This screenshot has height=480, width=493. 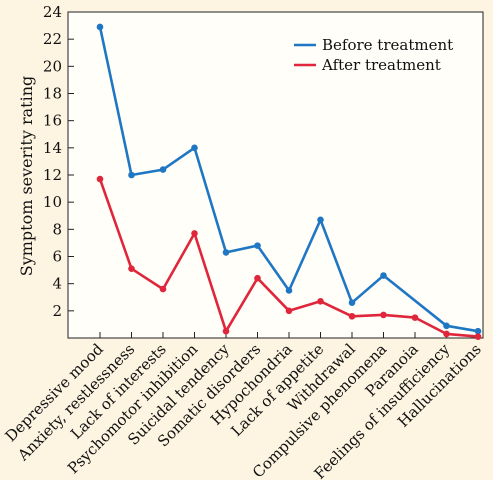 What do you see at coordinates (52, 12) in the screenshot?
I see `y-tick-label: 24` at bounding box center [52, 12].